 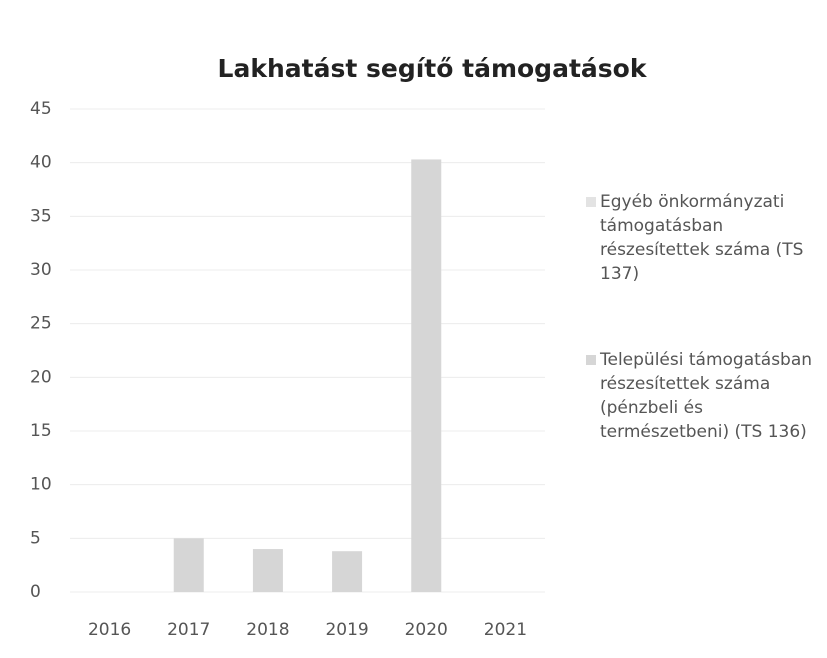 I want to click on y-tick-label: 5, so click(x=35, y=538).